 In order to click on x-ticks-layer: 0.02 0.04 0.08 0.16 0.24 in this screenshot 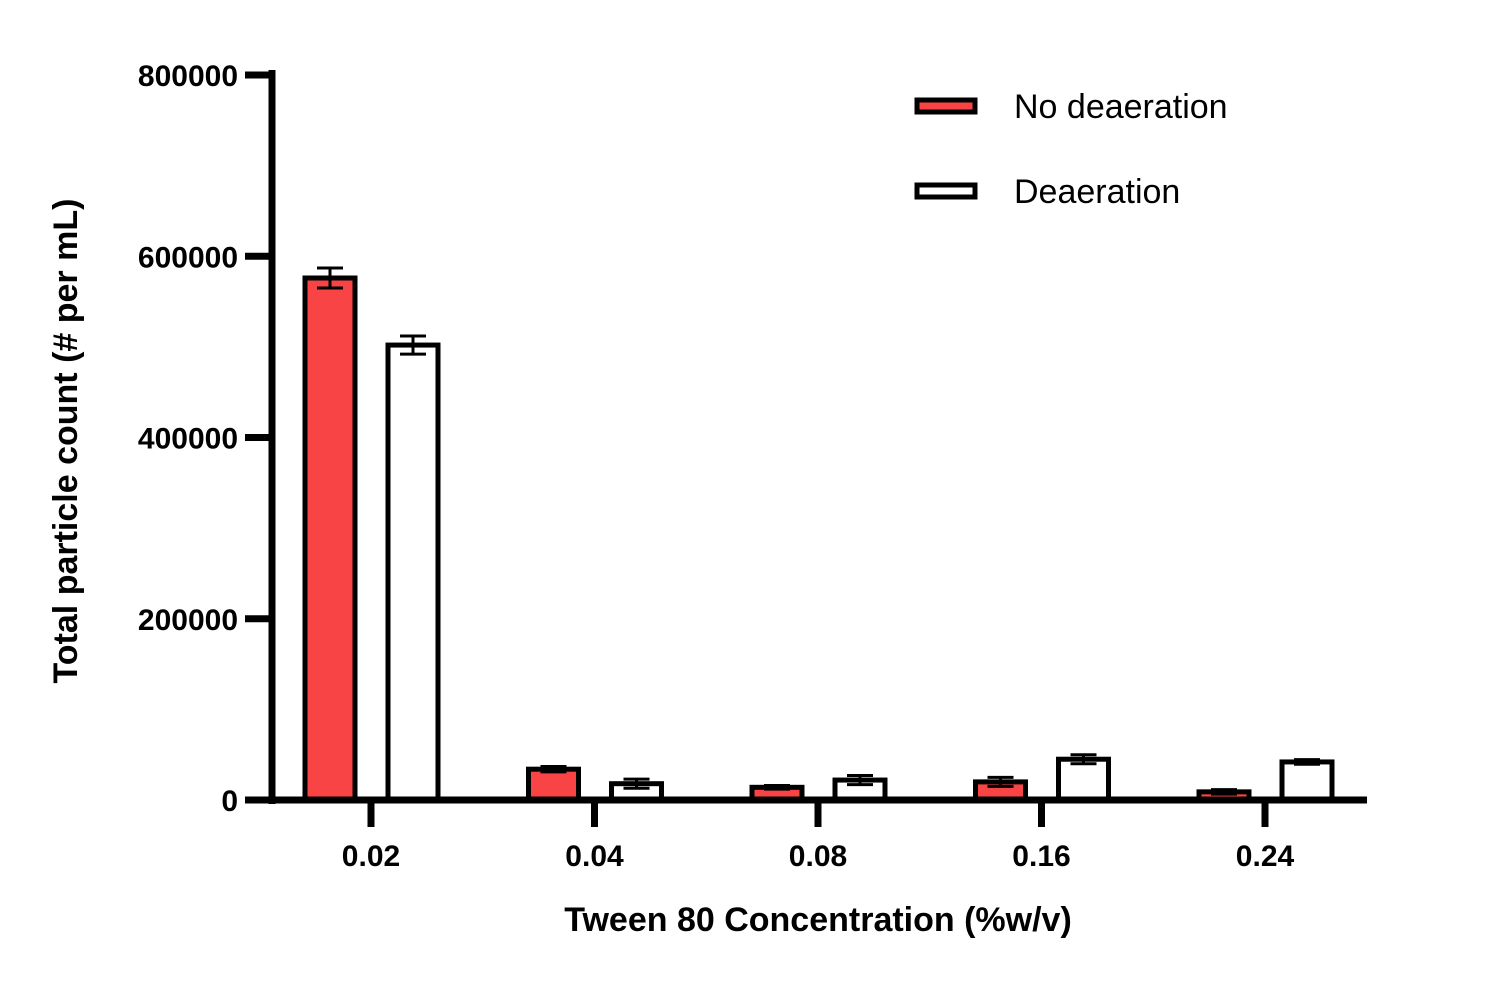, I will do `click(818, 836)`.